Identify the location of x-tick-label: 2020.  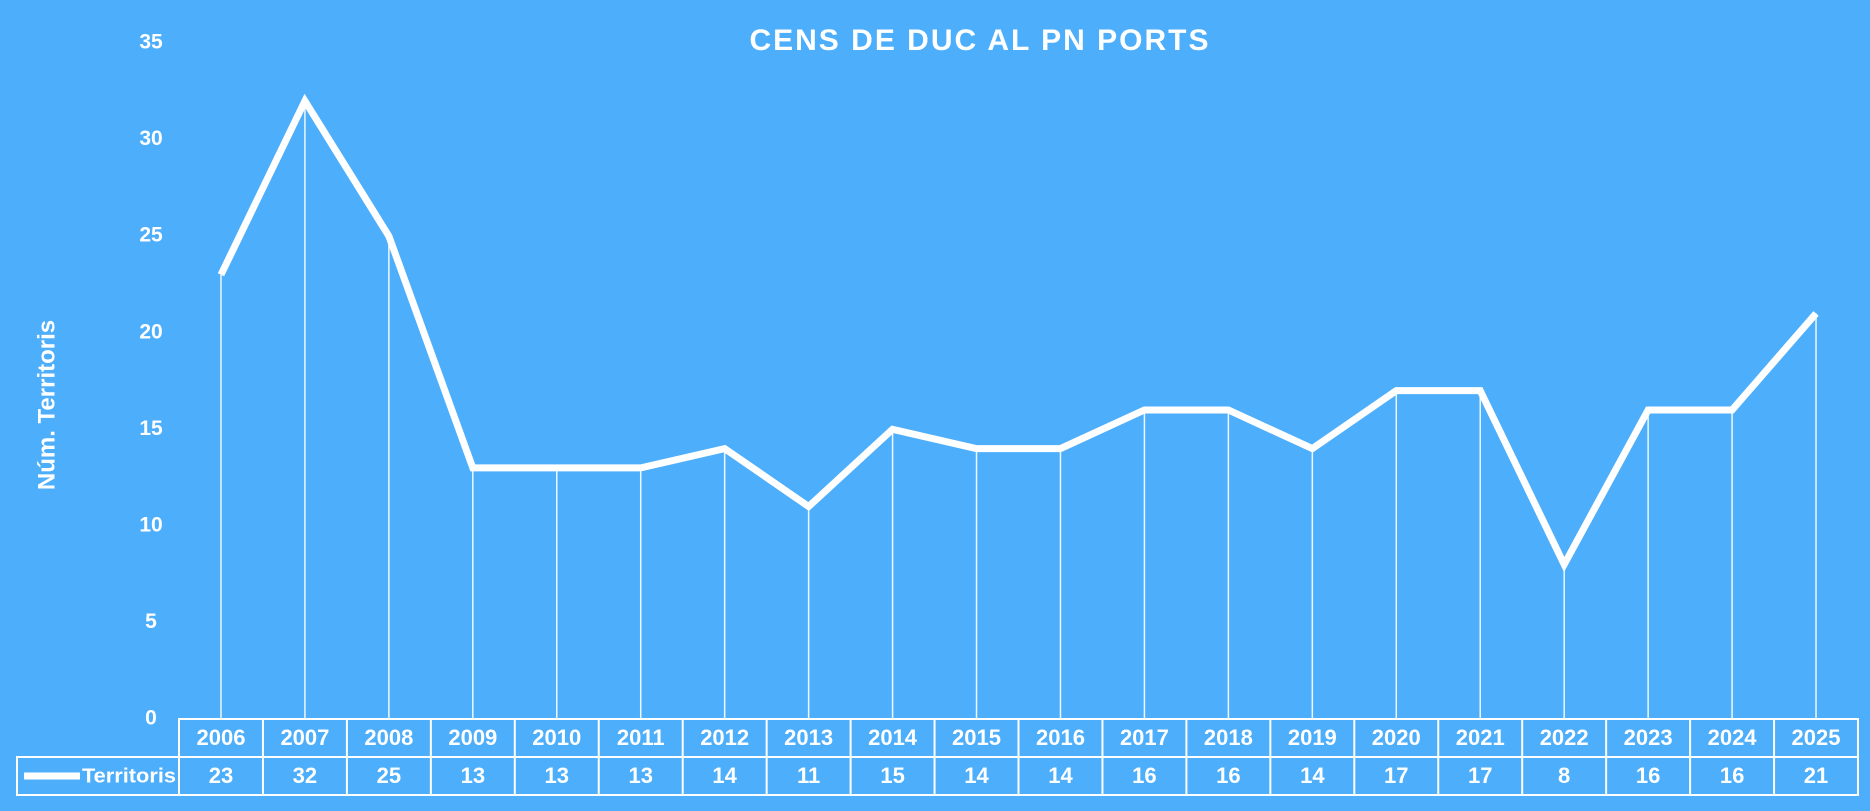
(1396, 737).